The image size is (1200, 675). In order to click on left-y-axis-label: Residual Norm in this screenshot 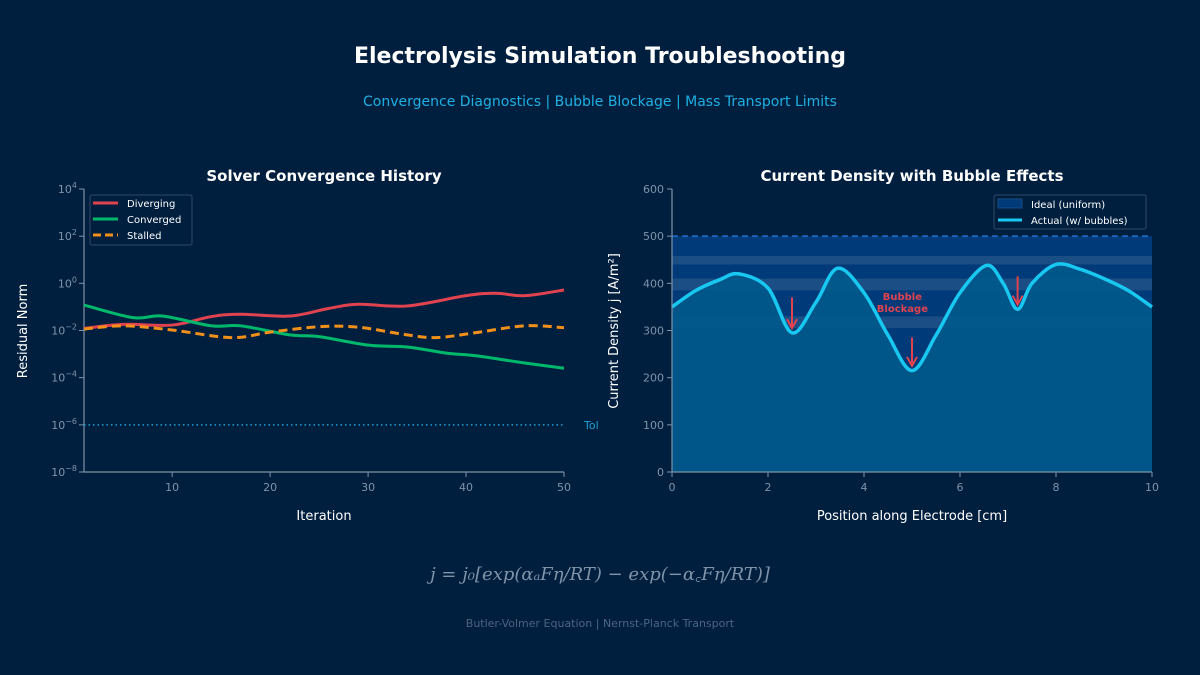, I will do `click(23, 331)`.